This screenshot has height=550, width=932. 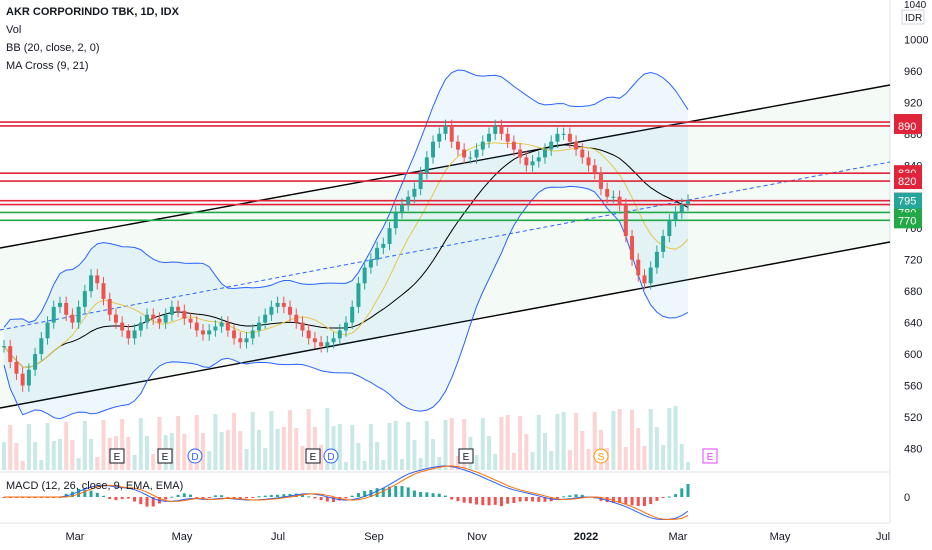 What do you see at coordinates (477, 537) in the screenshot?
I see `time-axis-label: Nov` at bounding box center [477, 537].